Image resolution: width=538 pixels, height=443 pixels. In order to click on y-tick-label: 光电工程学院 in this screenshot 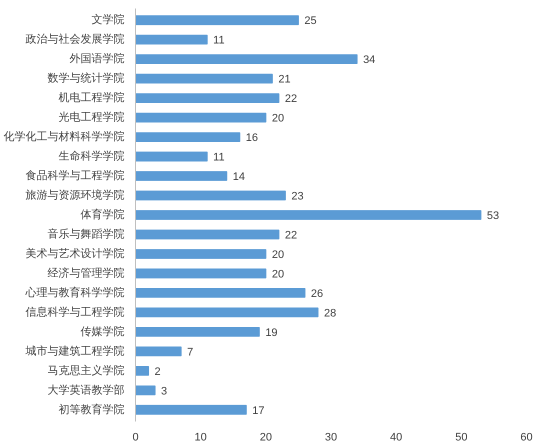, I will do `click(91, 117)`.